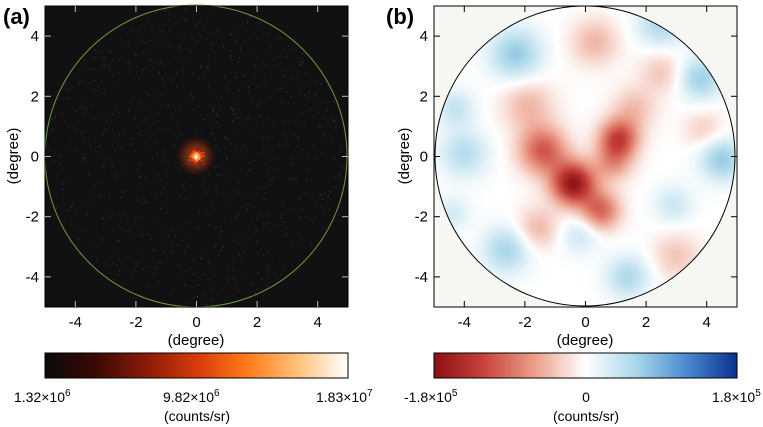 This screenshot has height=427, width=763. I want to click on panel-a-colorbar-min: 1.32×10⁶, so click(42, 396).